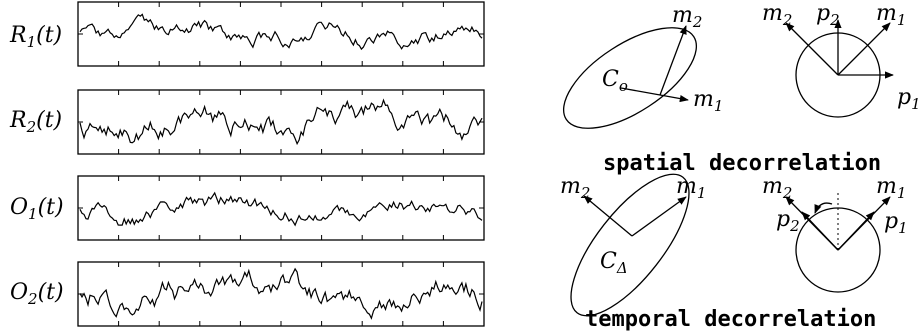 The width and height of the screenshot is (922, 335). I want to click on temporal-whitened-m1-label: m1, so click(891, 188).